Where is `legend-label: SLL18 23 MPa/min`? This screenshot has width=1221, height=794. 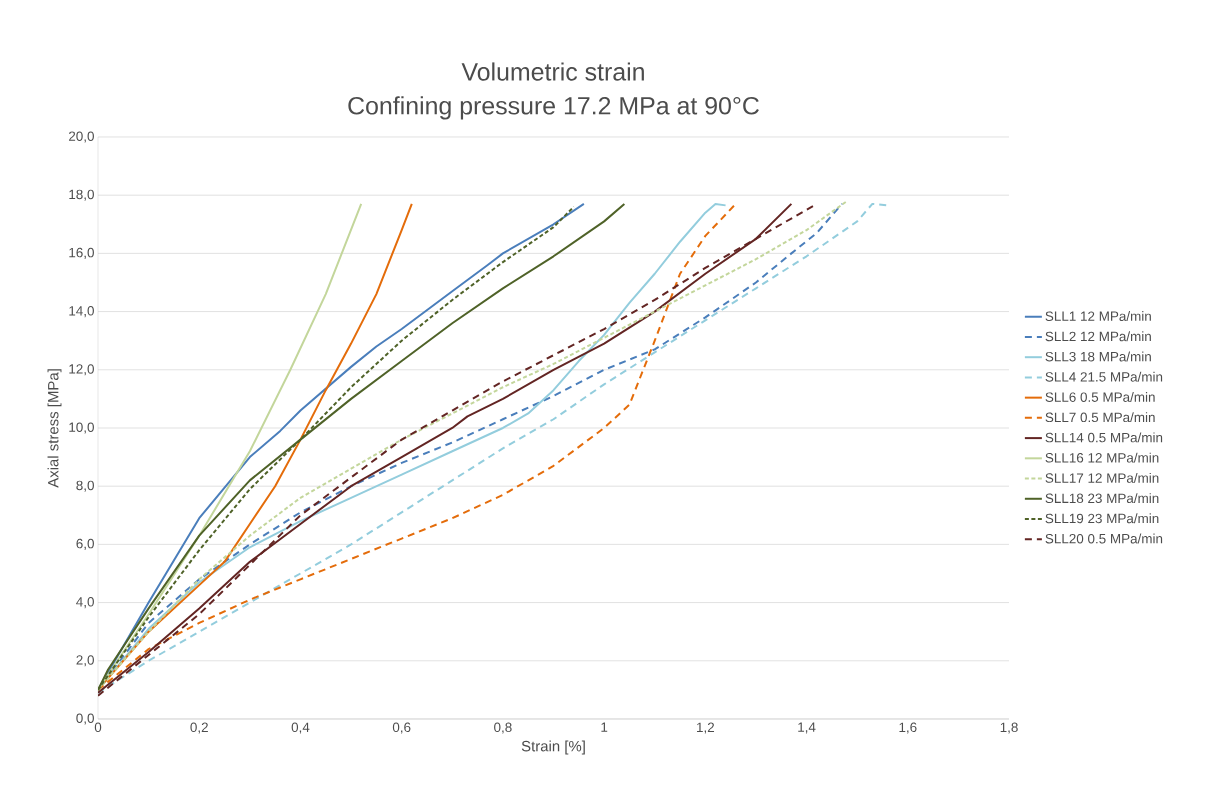 legend-label: SLL18 23 MPa/min is located at coordinates (1102, 498).